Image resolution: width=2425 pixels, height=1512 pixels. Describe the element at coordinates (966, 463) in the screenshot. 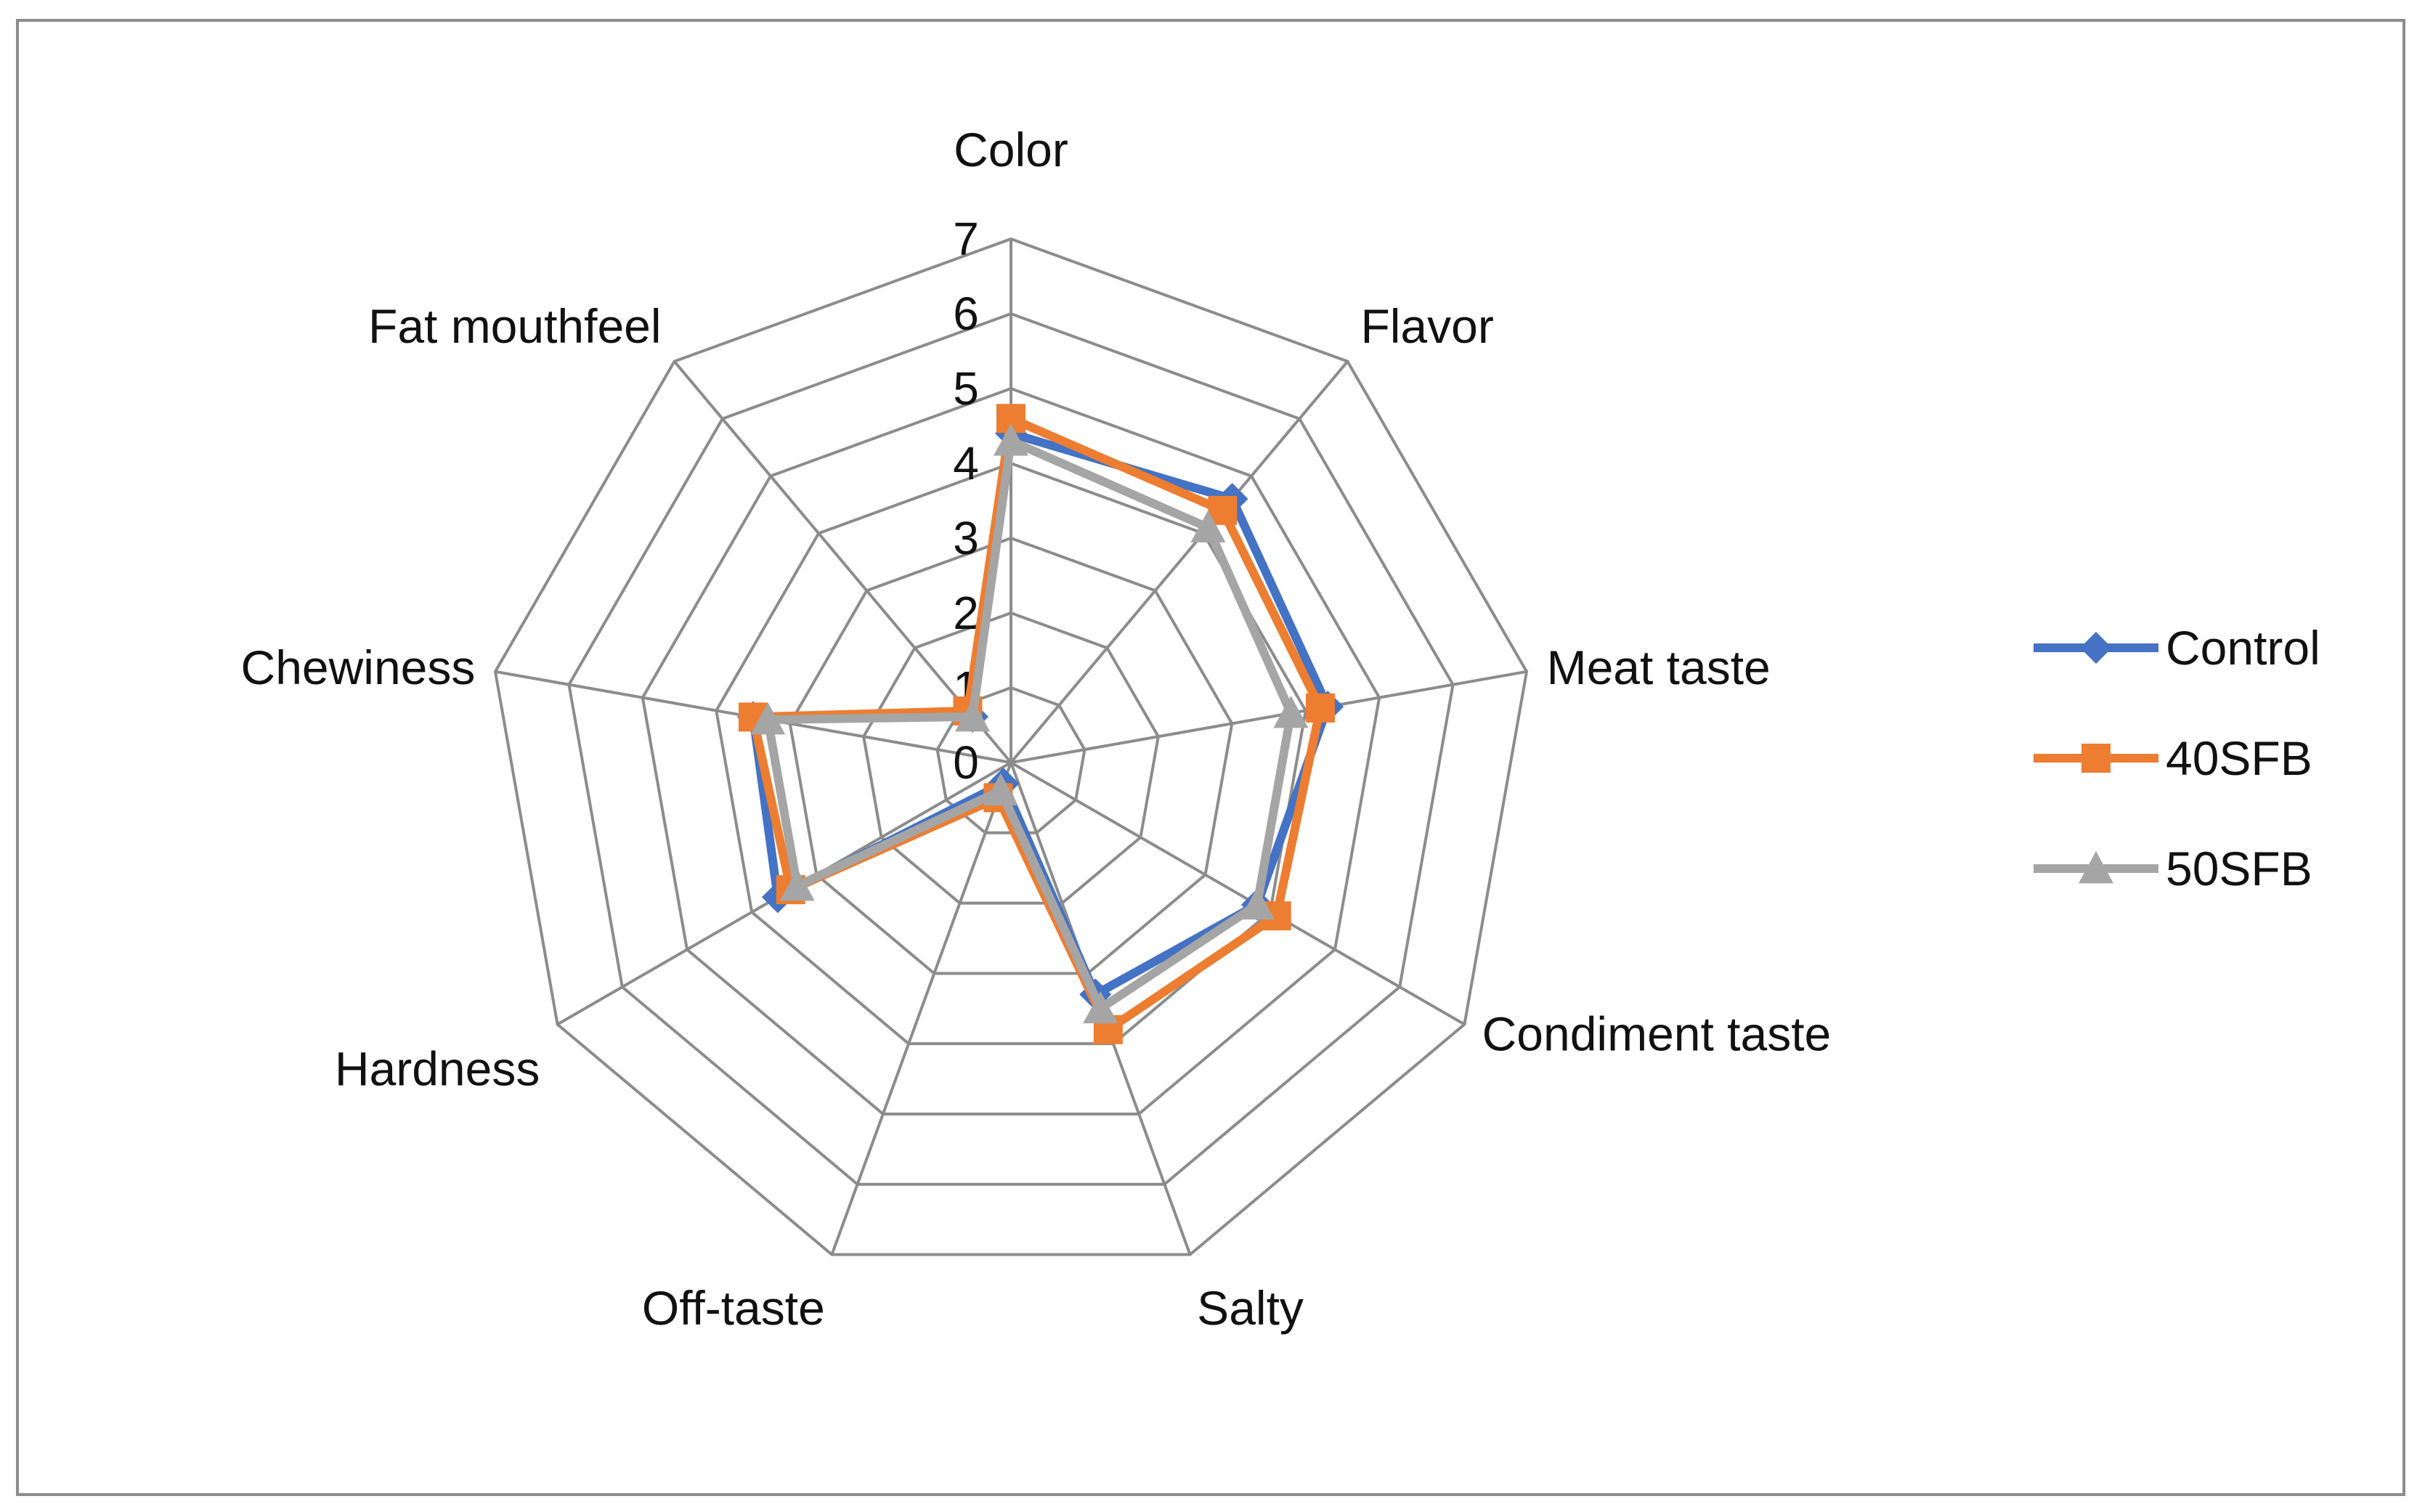

I see `tick-label-4: 4` at that location.